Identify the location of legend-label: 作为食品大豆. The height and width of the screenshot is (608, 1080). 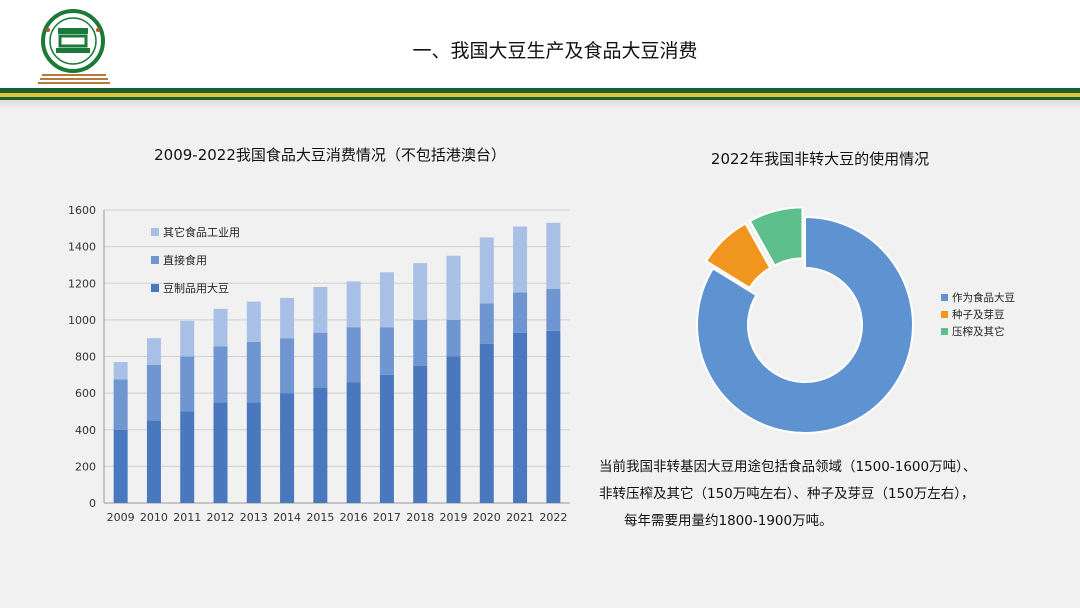
(983, 297).